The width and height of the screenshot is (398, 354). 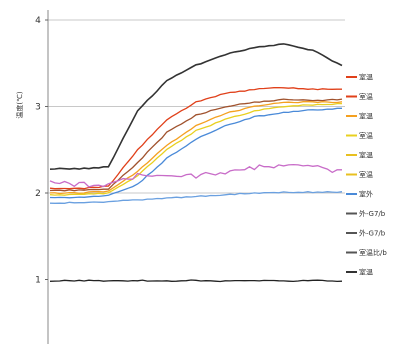 What do you see at coordinates (19, 105) in the screenshot?
I see `y-axis-label: 温度(℃)` at bounding box center [19, 105].